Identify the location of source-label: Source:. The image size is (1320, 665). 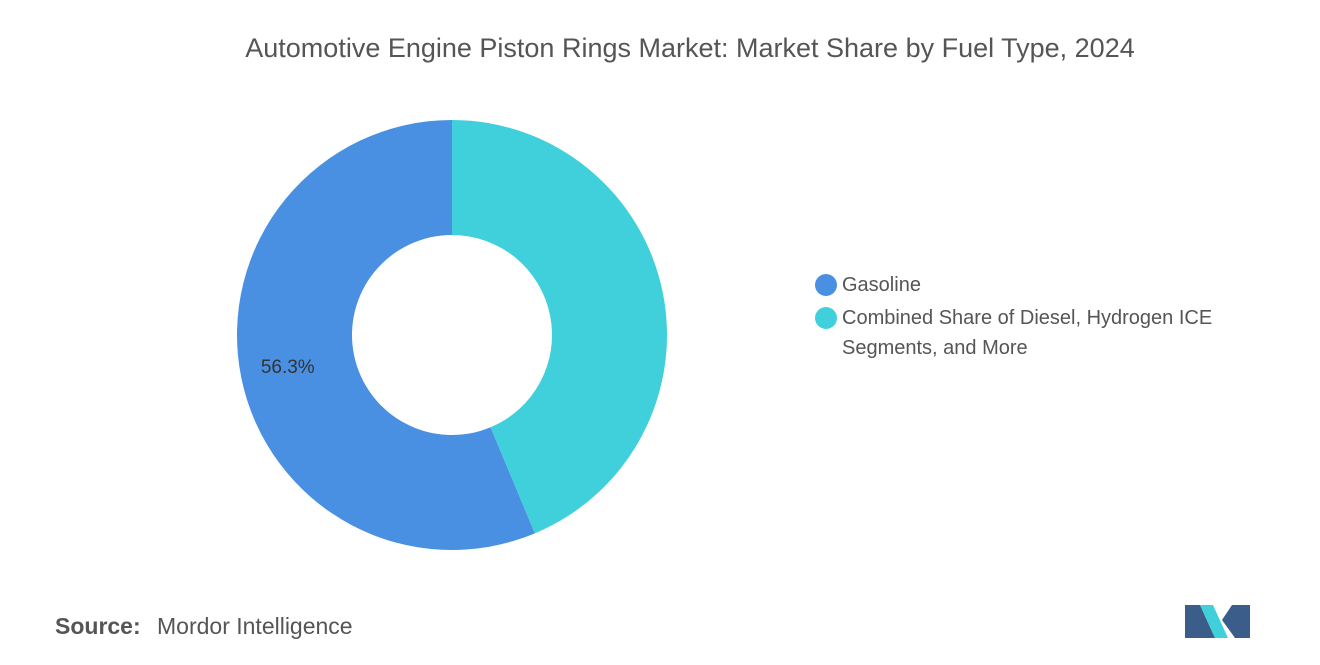
(98, 626).